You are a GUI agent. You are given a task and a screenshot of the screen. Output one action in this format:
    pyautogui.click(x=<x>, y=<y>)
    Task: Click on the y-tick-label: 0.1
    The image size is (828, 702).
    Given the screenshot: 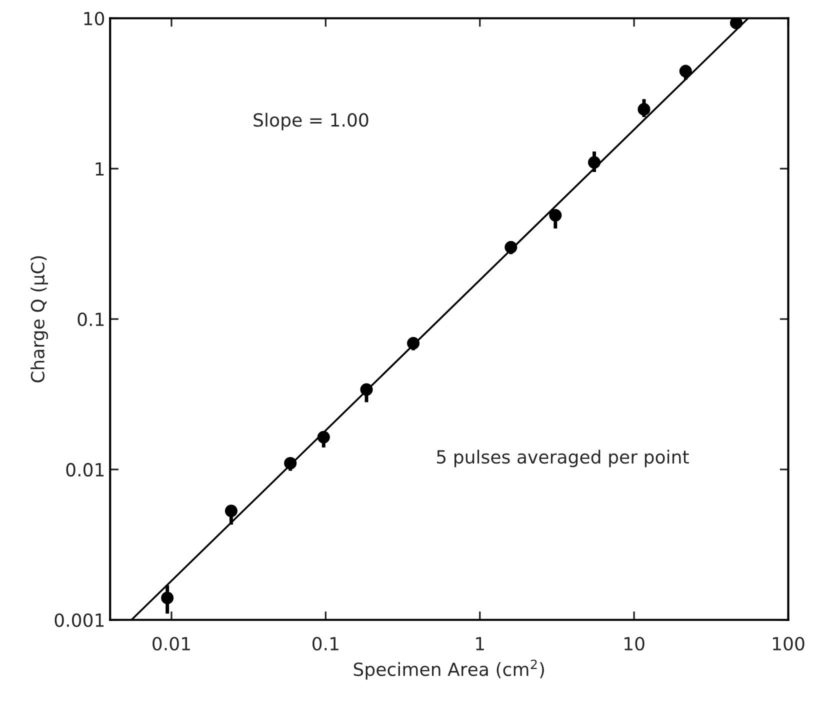 What is the action you would take?
    pyautogui.click(x=91, y=319)
    